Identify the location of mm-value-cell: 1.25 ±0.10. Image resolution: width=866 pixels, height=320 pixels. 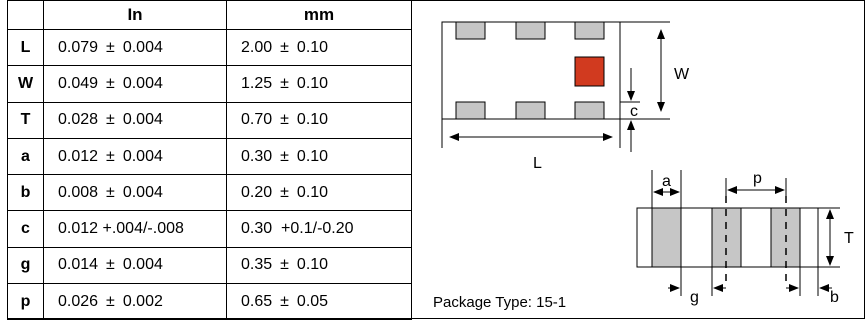
(319, 84).